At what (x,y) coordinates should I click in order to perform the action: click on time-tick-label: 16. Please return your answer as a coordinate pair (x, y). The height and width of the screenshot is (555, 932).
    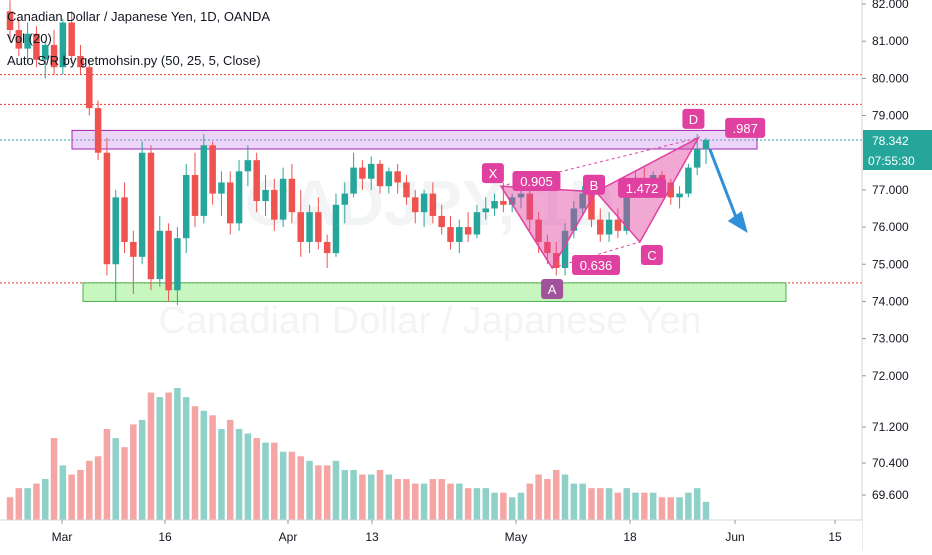
    Looking at the image, I should click on (165, 537).